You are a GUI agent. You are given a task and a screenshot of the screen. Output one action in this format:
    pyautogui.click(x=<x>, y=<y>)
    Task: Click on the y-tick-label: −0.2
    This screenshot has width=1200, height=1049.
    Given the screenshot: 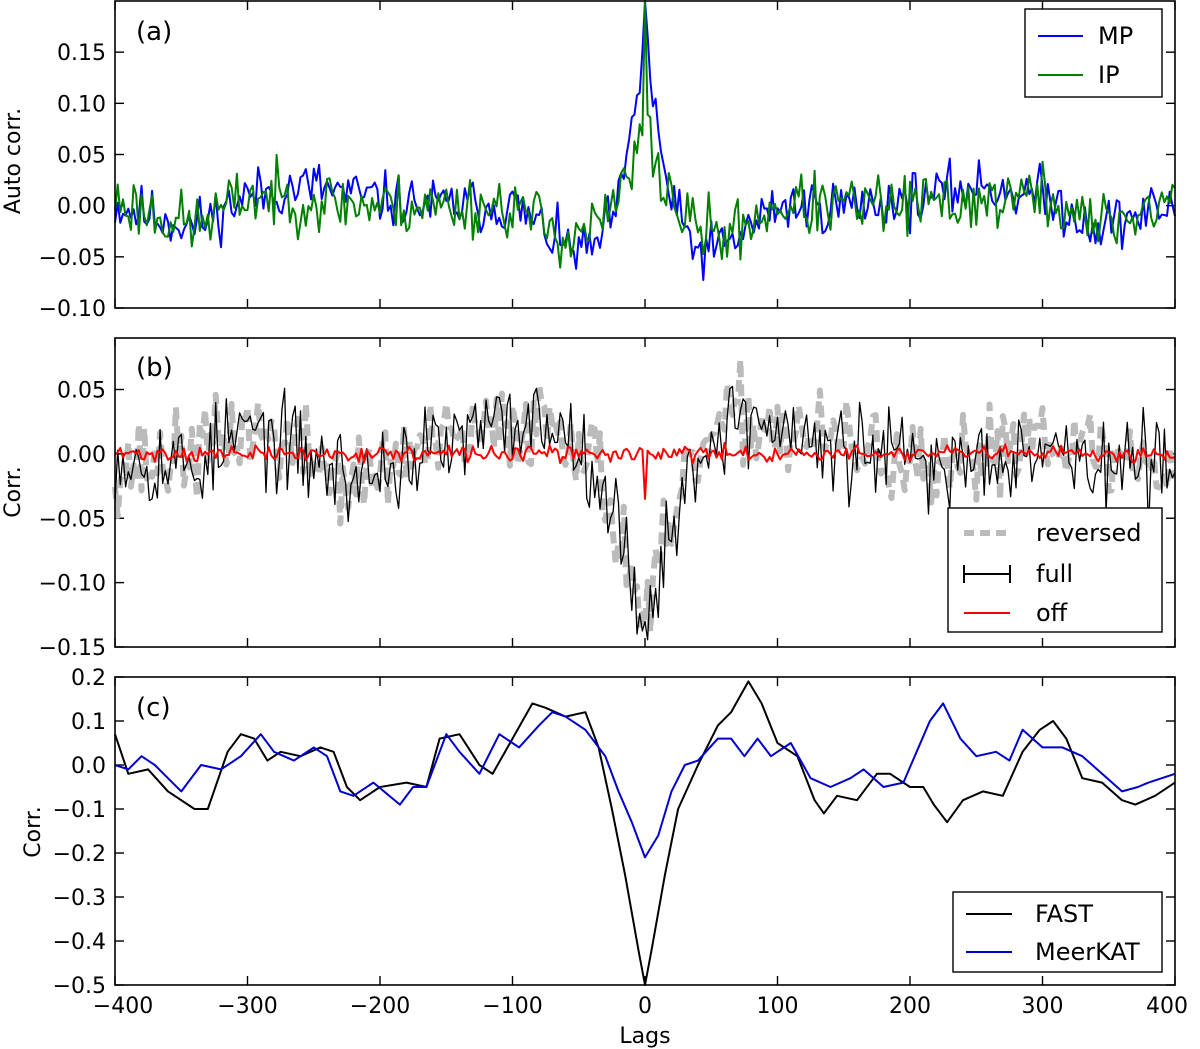 What is the action you would take?
    pyautogui.click(x=79, y=854)
    